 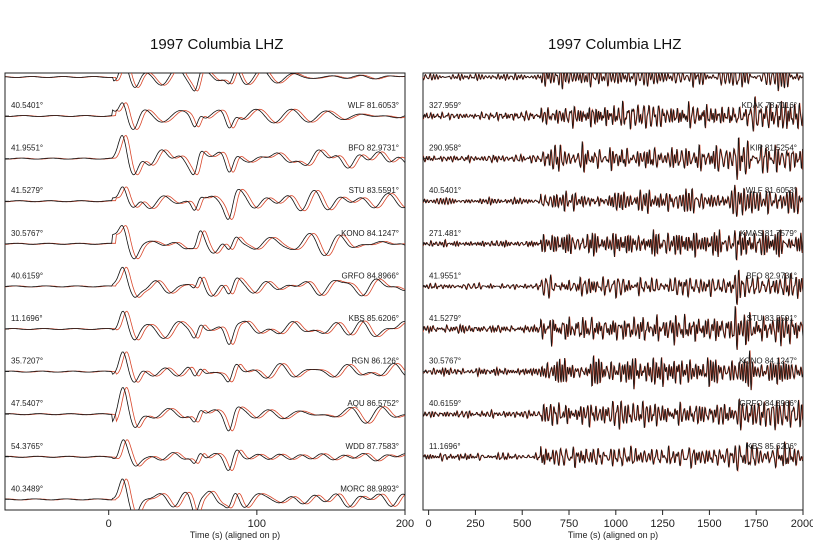 I want to click on x-tick-label: 1750, so click(x=756, y=524).